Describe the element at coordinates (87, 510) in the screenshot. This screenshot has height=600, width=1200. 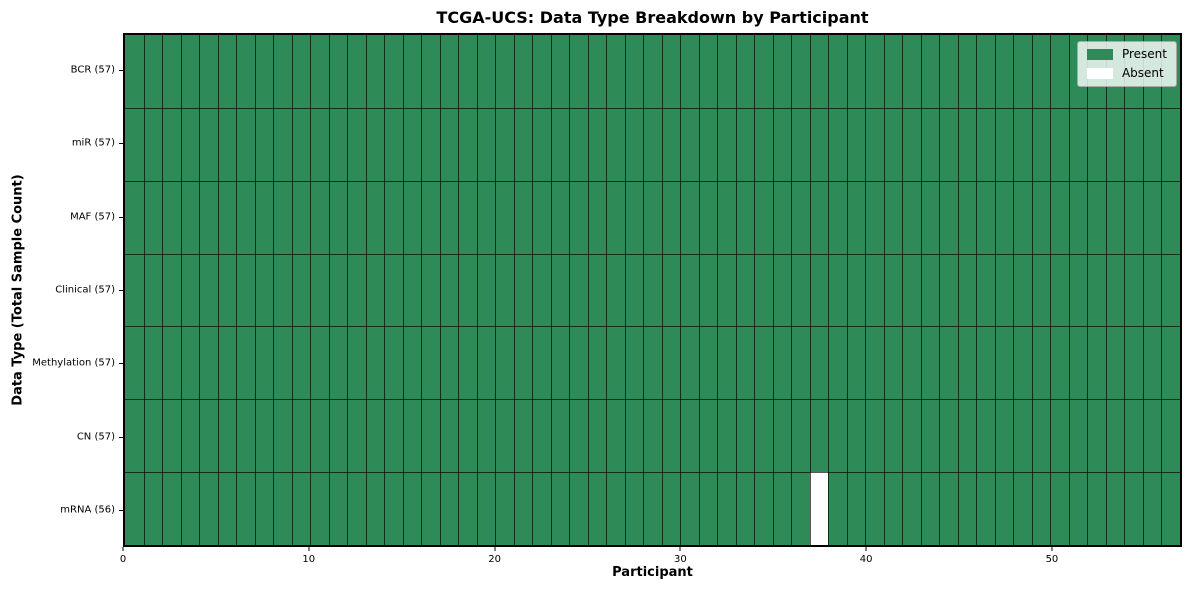
I see `y-tick-label: mRNA (56)` at that location.